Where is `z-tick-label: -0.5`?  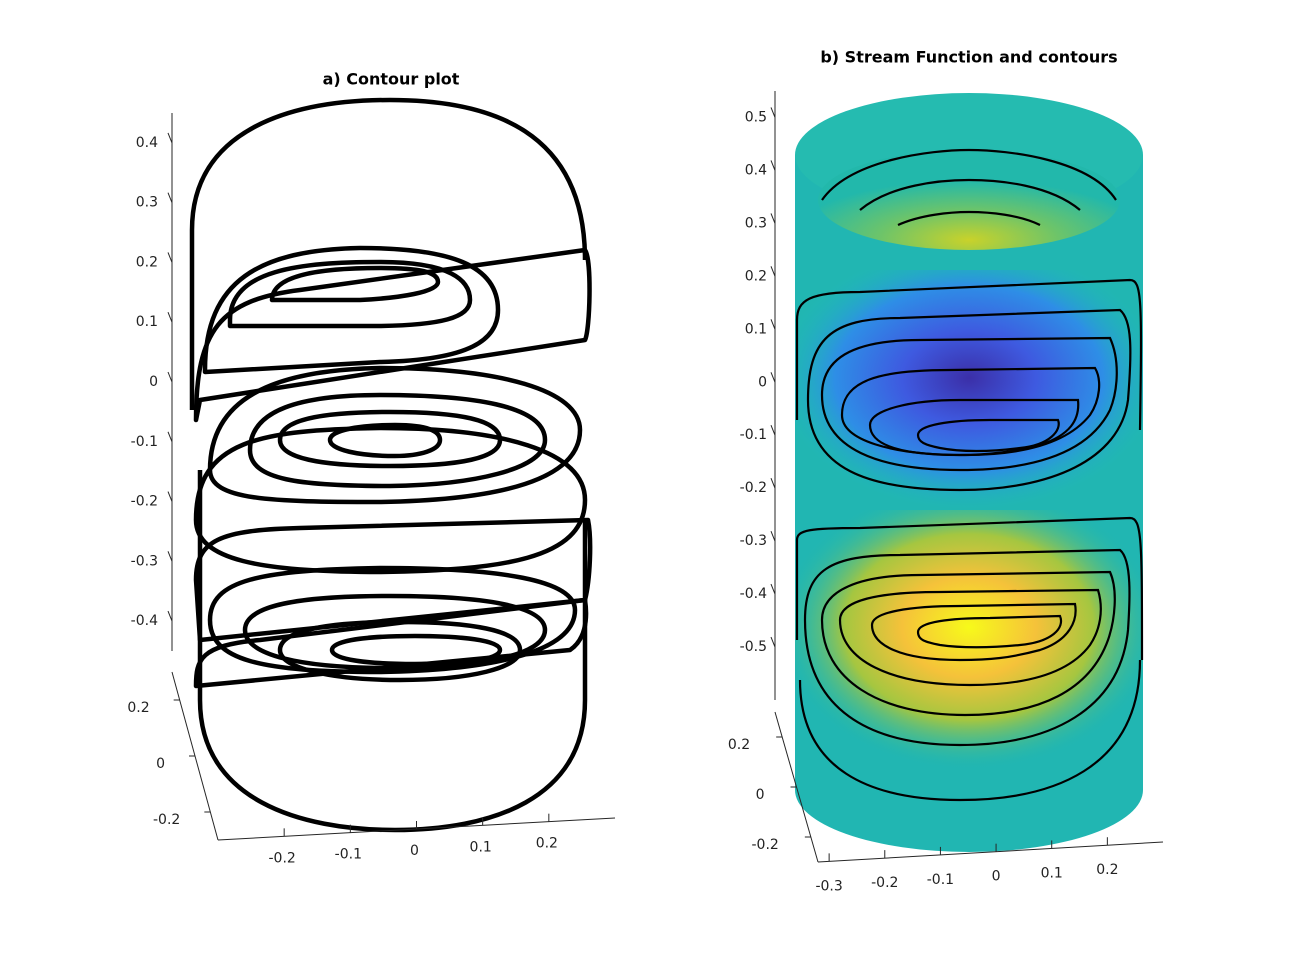 z-tick-label: -0.5 is located at coordinates (753, 647).